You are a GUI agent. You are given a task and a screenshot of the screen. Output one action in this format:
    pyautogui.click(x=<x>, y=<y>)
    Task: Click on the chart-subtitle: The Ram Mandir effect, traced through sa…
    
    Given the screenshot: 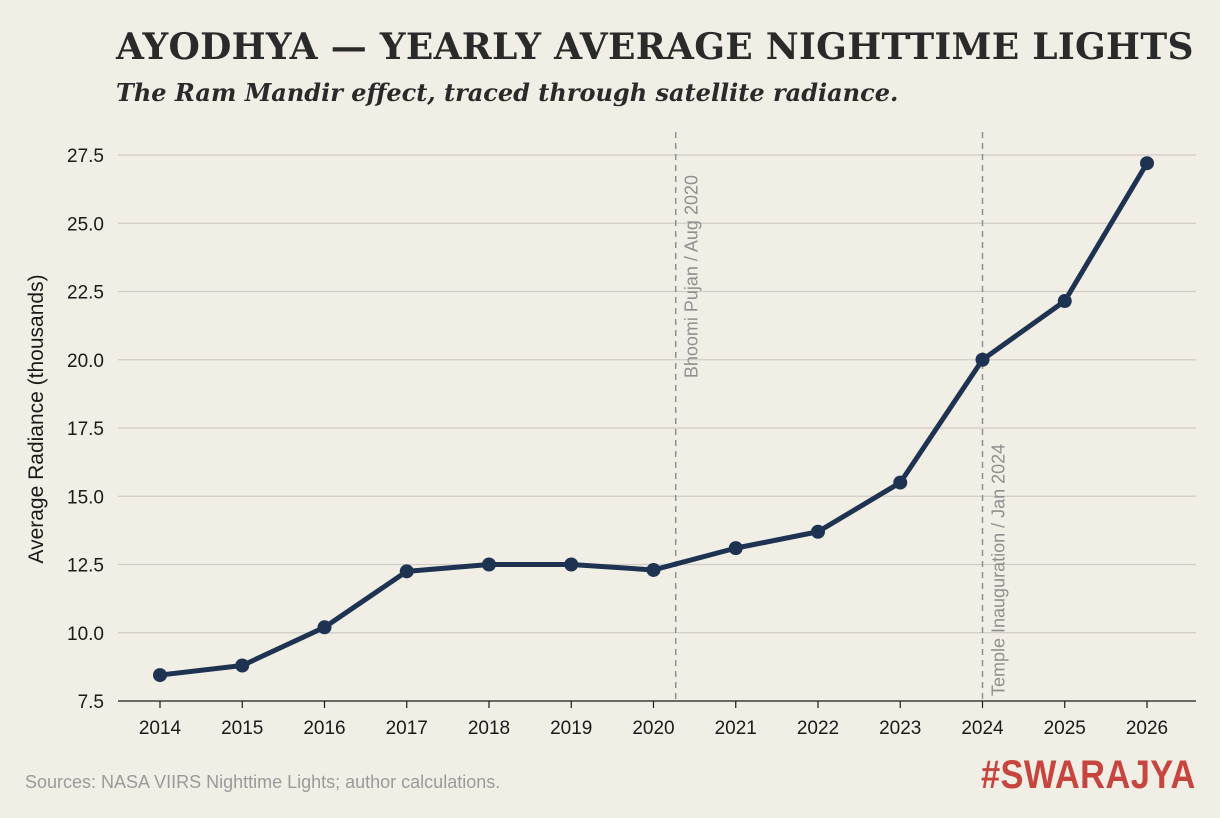 What is the action you would take?
    pyautogui.click(x=507, y=92)
    